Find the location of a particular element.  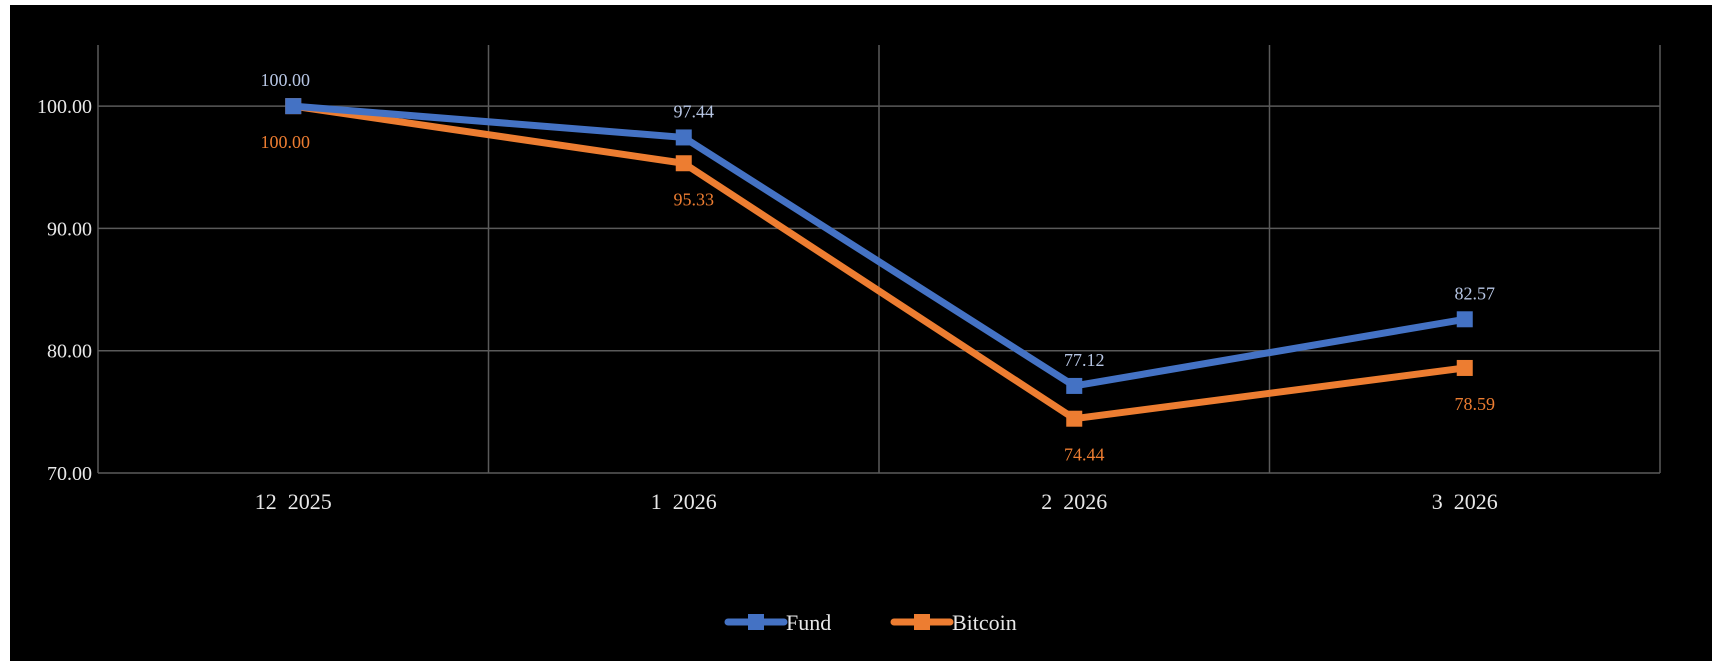

legend-label-bitcoin: Bitcoin is located at coordinates (984, 622).